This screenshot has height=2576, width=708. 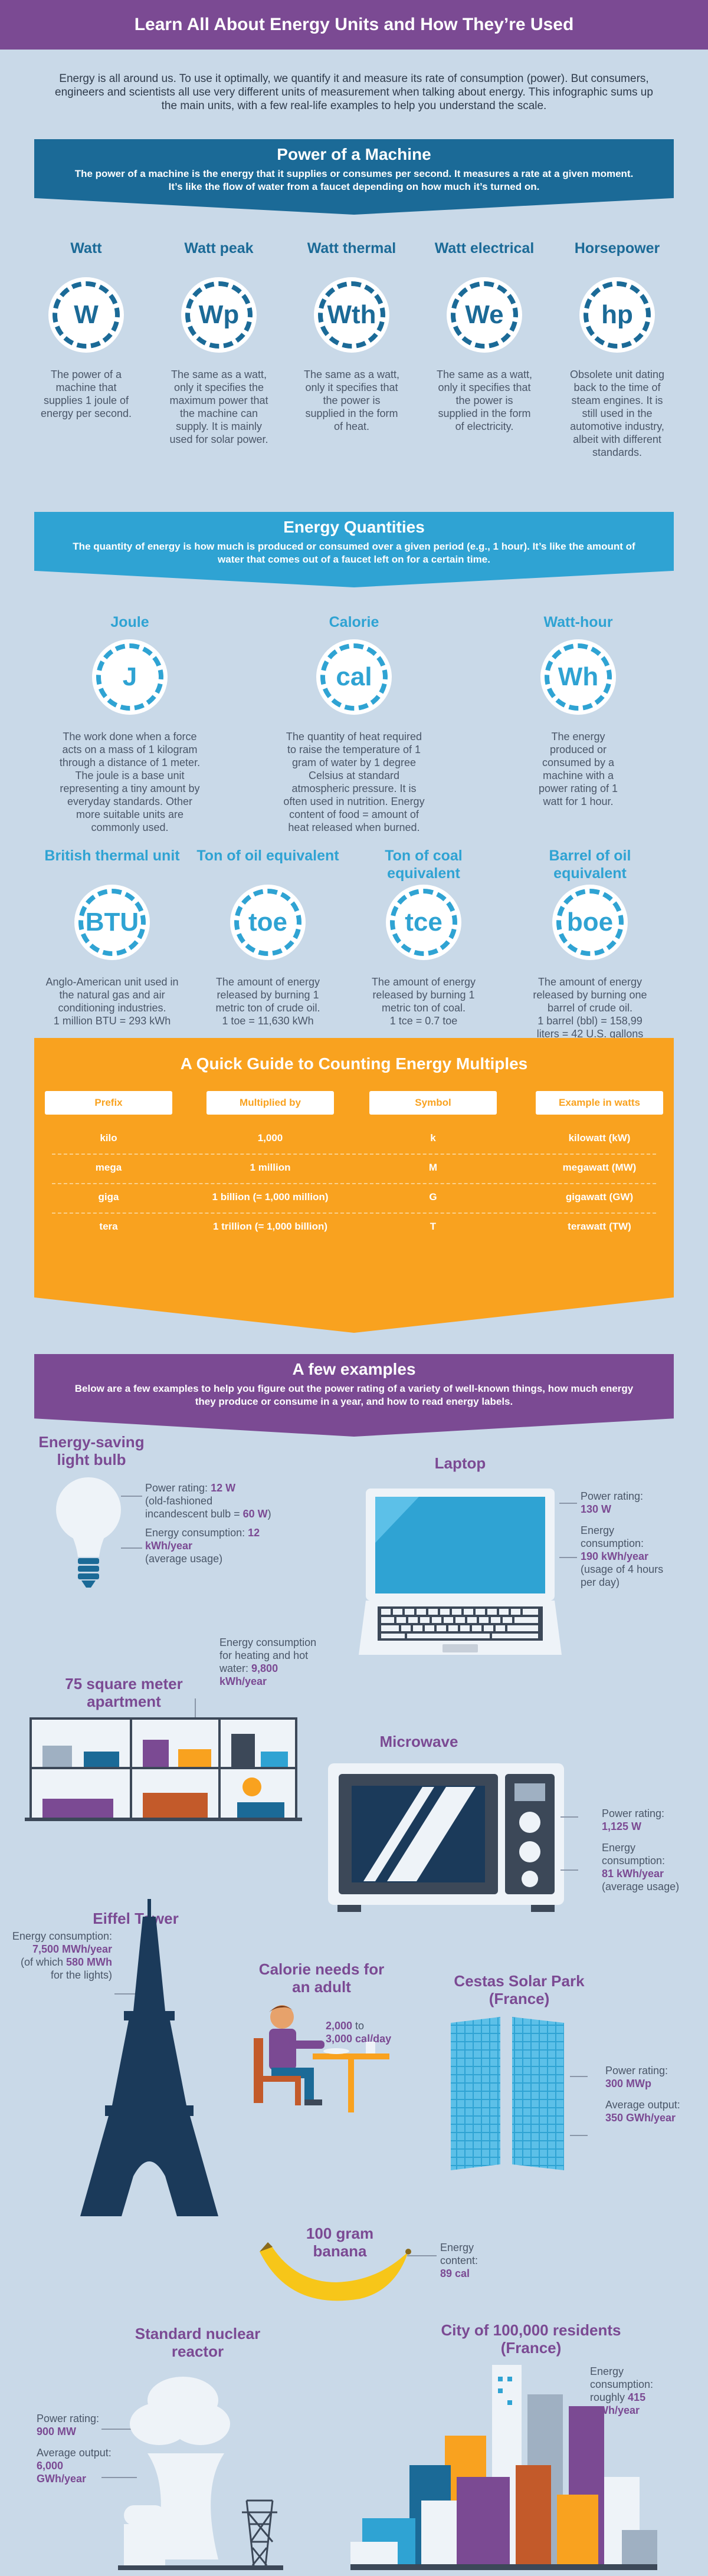 I want to click on unit-name: Barrel of oil equivalent, so click(x=590, y=864).